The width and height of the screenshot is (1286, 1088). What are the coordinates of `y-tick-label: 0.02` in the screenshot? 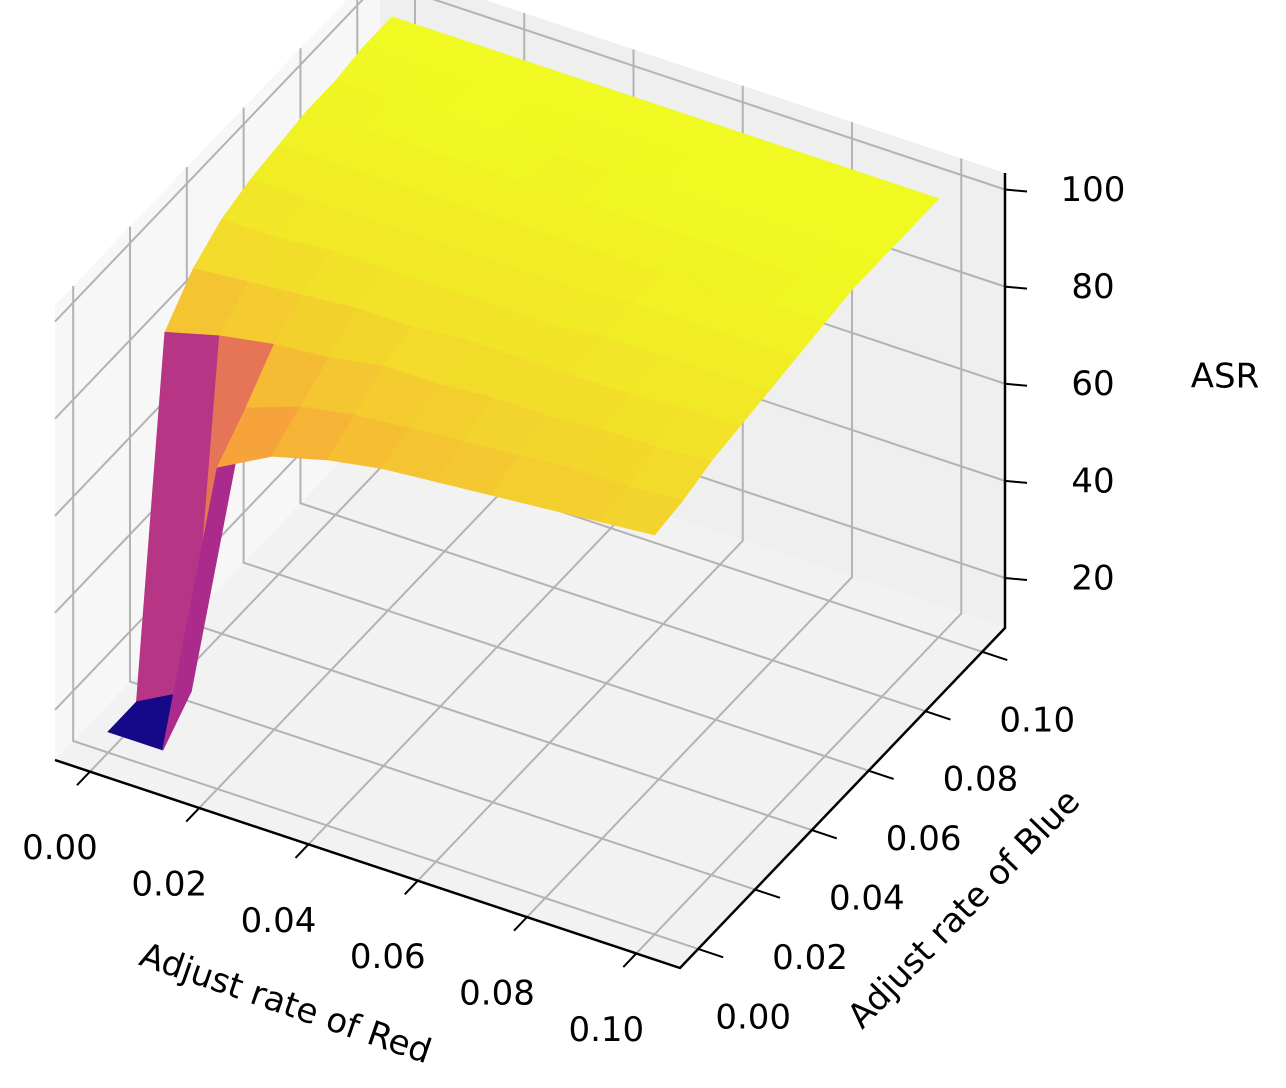 It's located at (810, 958).